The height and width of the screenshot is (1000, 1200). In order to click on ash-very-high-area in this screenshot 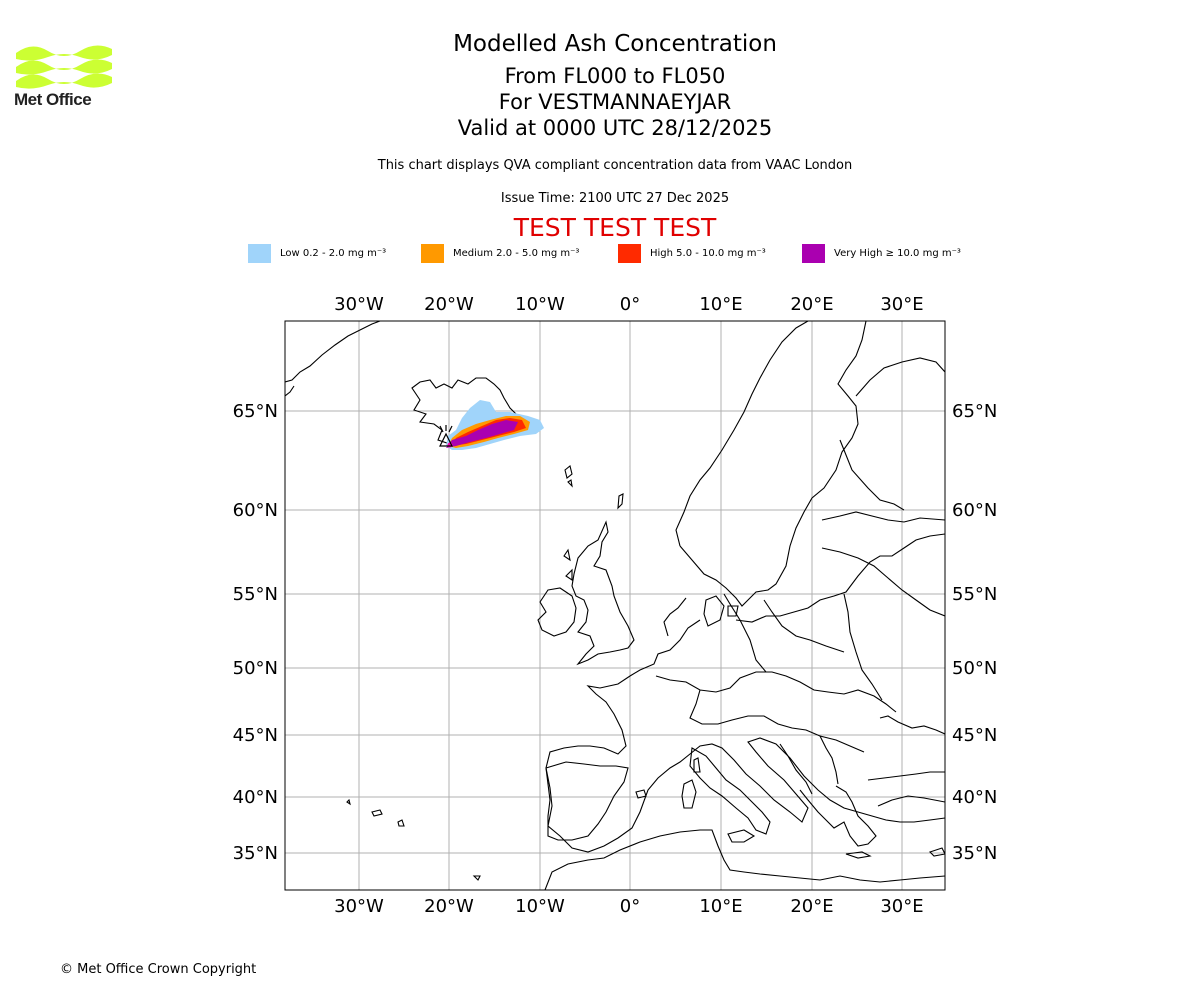, I will do `click(482, 434)`.